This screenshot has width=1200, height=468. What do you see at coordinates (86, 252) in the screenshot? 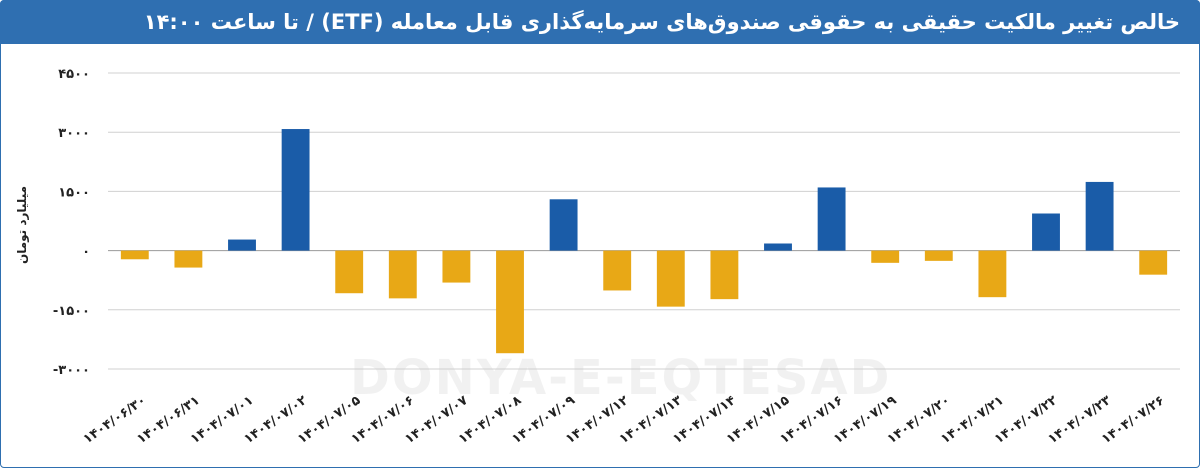
I see `y-tick-label: ۰` at bounding box center [86, 252].